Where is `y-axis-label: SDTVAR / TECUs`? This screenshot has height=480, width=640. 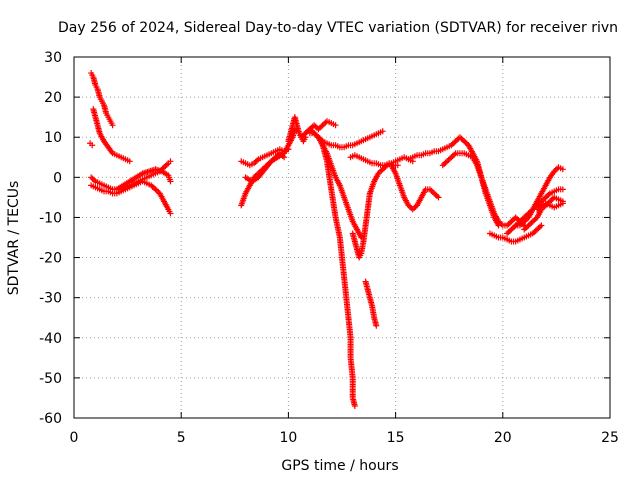
y-axis-label: SDTVAR / TECUs is located at coordinates (14, 238).